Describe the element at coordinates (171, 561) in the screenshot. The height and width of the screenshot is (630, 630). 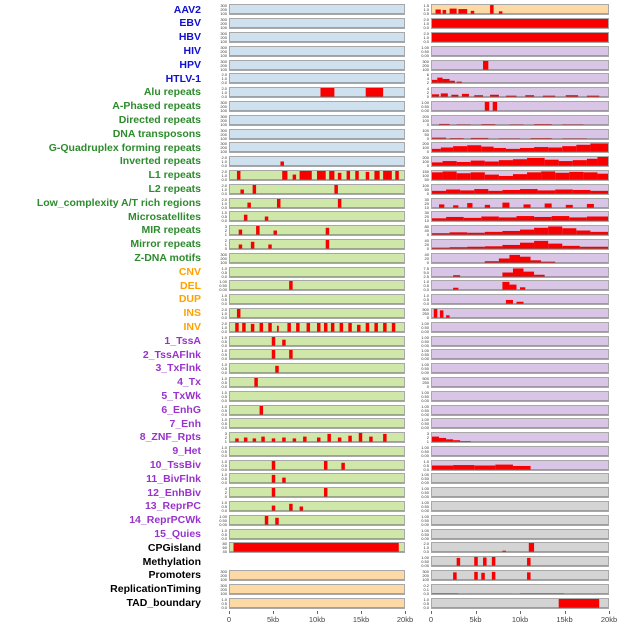
I see `track-label: Methylation` at that location.